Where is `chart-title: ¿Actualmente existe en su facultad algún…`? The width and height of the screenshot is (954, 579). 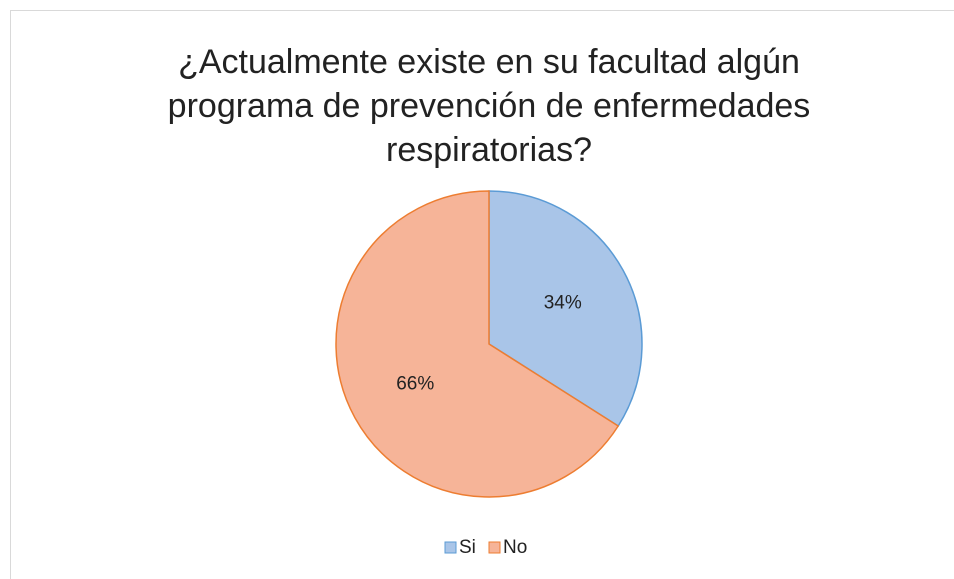 chart-title: ¿Actualmente existe en su facultad algún… is located at coordinates (489, 106).